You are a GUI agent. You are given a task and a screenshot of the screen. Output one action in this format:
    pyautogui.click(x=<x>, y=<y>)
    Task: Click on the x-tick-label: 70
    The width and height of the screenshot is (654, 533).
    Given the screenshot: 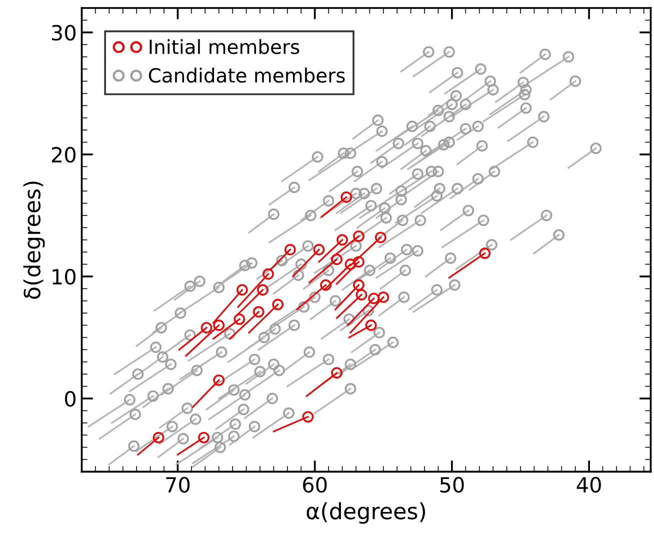 What is the action you would take?
    pyautogui.click(x=178, y=484)
    